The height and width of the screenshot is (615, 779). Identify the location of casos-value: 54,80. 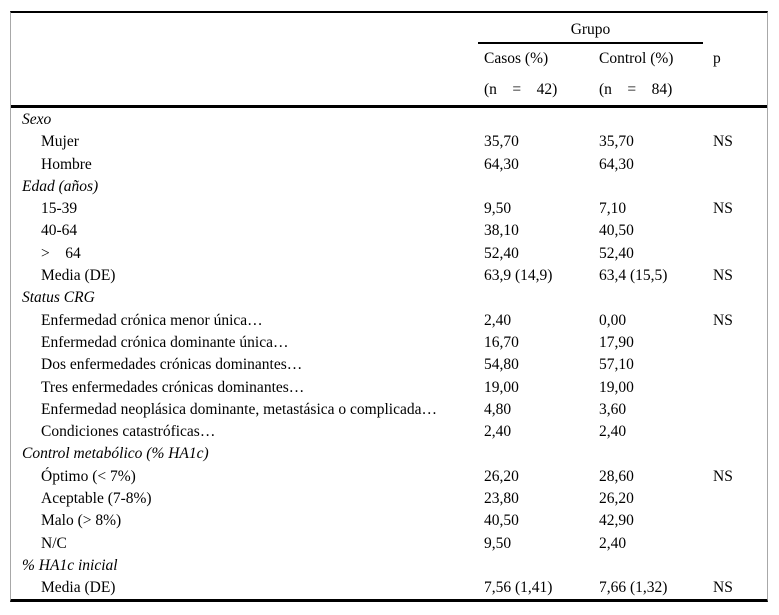
(501, 365).